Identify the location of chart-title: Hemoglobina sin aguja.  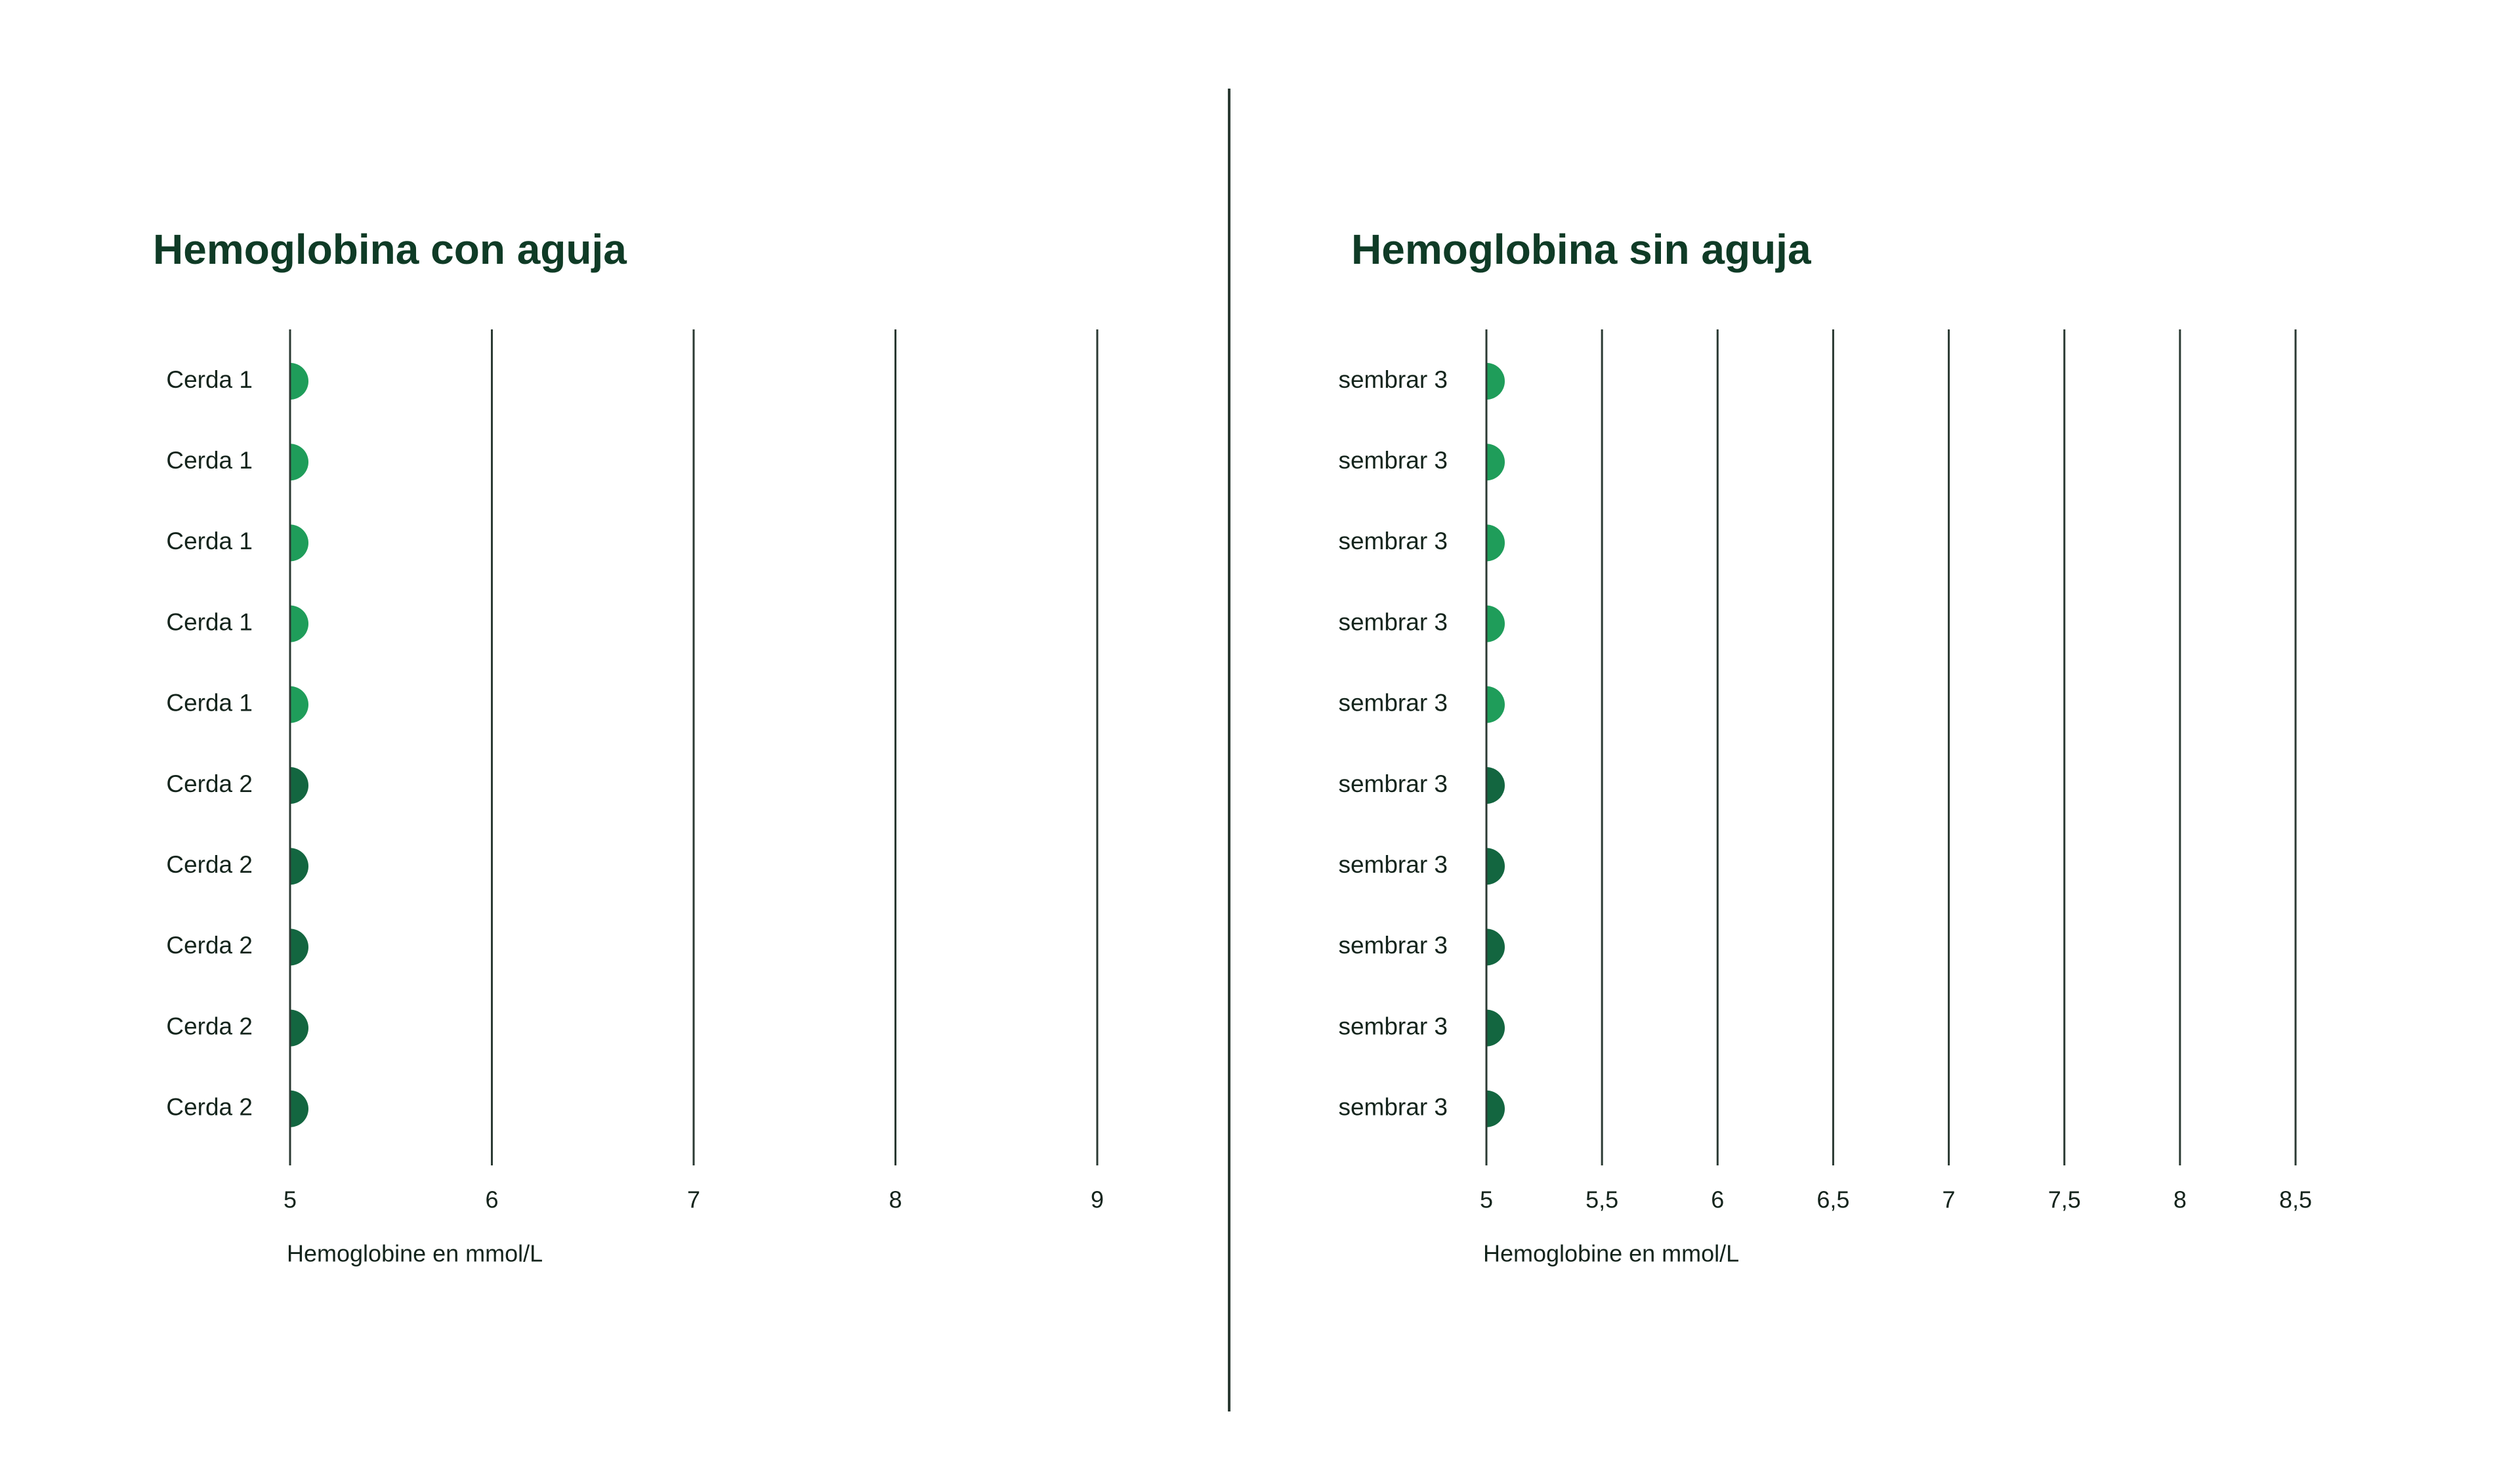
(1581, 249).